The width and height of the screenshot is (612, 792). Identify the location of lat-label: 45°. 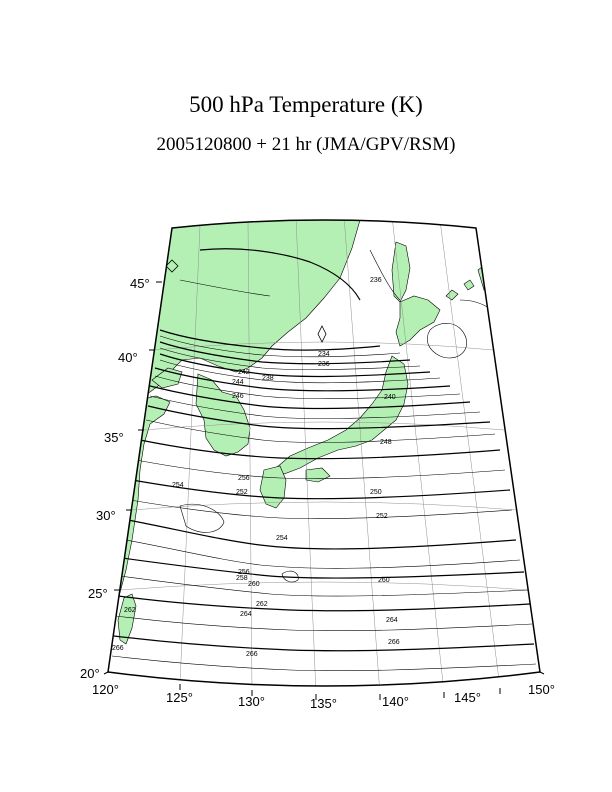
(140, 283).